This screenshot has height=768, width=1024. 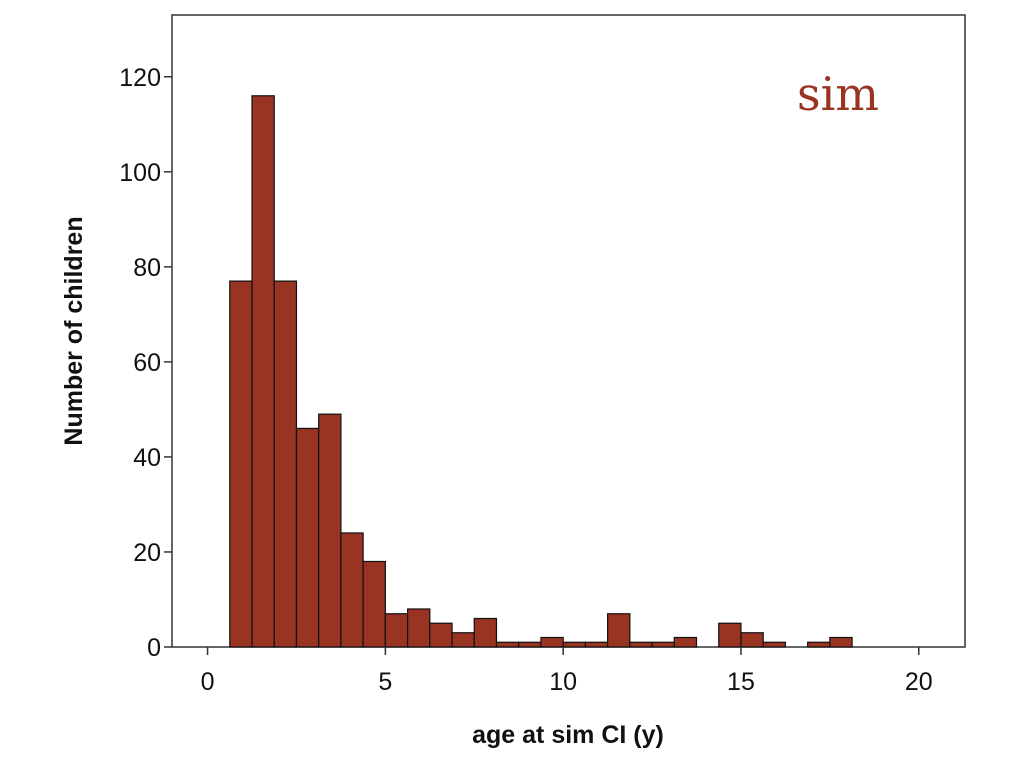 What do you see at coordinates (385, 682) in the screenshot?
I see `x-tick-label: 5` at bounding box center [385, 682].